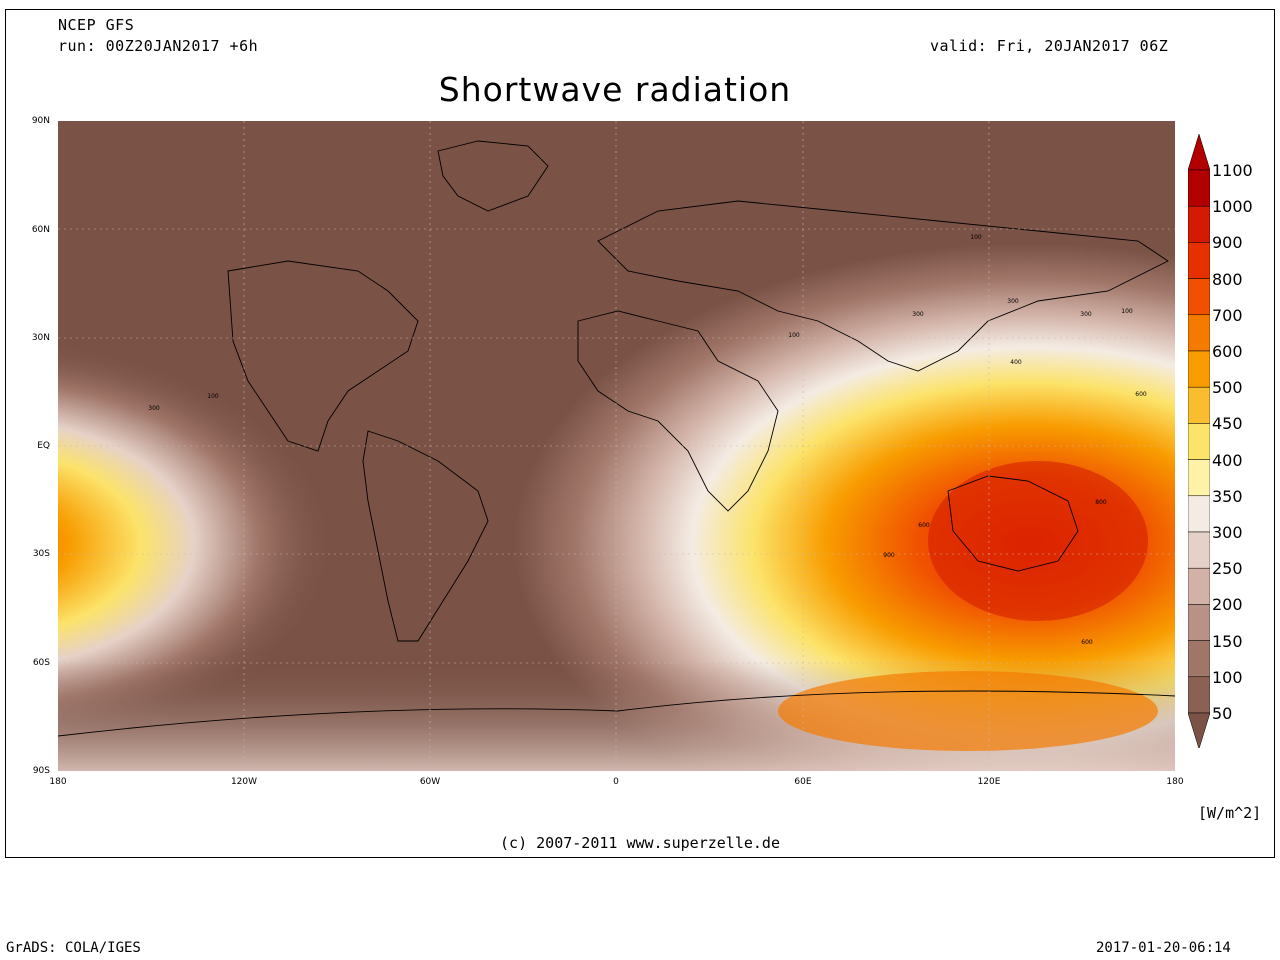  I want to click on australia-outline, so click(1013, 523).